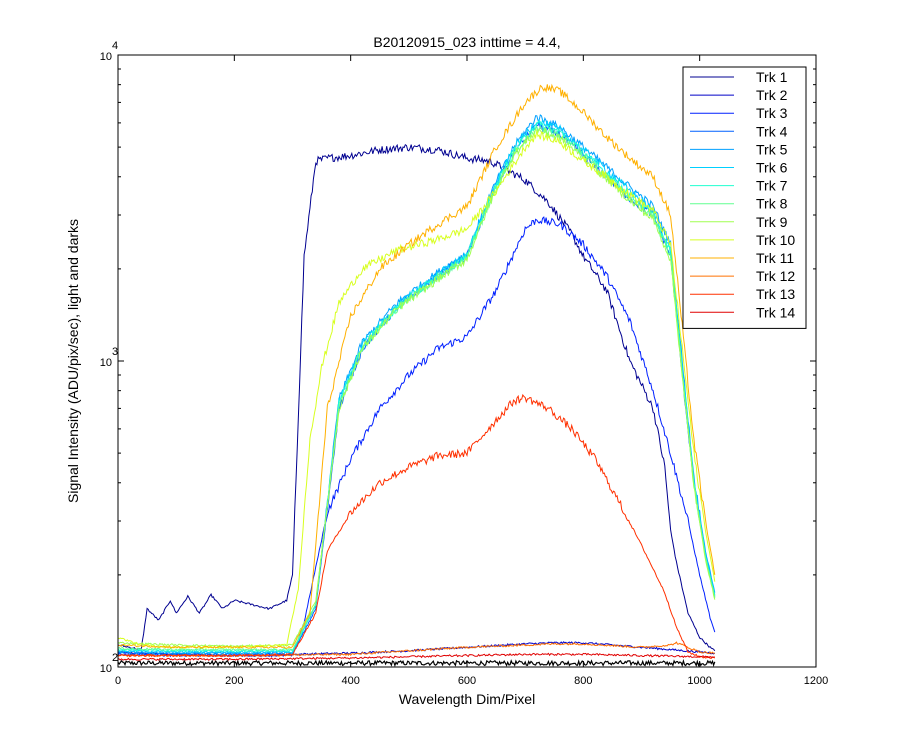 The image size is (900, 750). Describe the element at coordinates (467, 681) in the screenshot. I see `x-tick-label: 600` at that location.